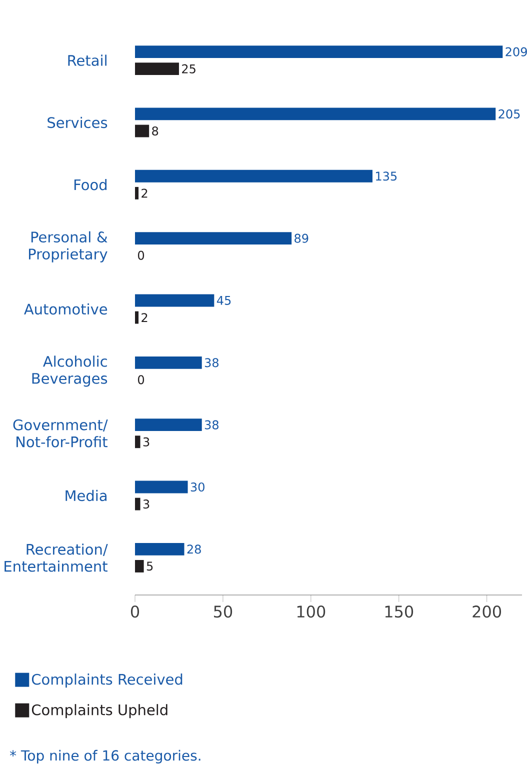 This screenshot has height=773, width=527. I want to click on y-tick-label: Automotive, so click(66, 309).